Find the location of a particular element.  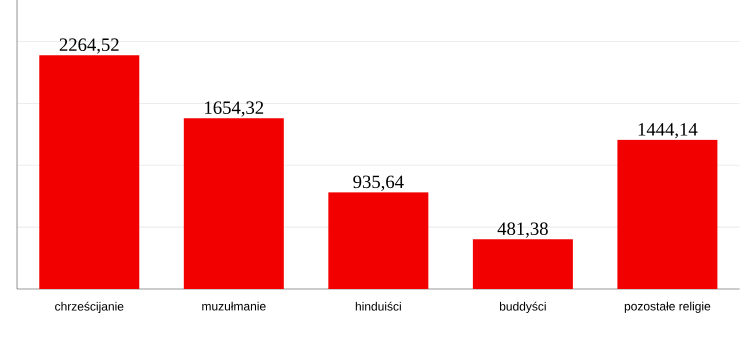

data-label: 2264,52 is located at coordinates (89, 46).